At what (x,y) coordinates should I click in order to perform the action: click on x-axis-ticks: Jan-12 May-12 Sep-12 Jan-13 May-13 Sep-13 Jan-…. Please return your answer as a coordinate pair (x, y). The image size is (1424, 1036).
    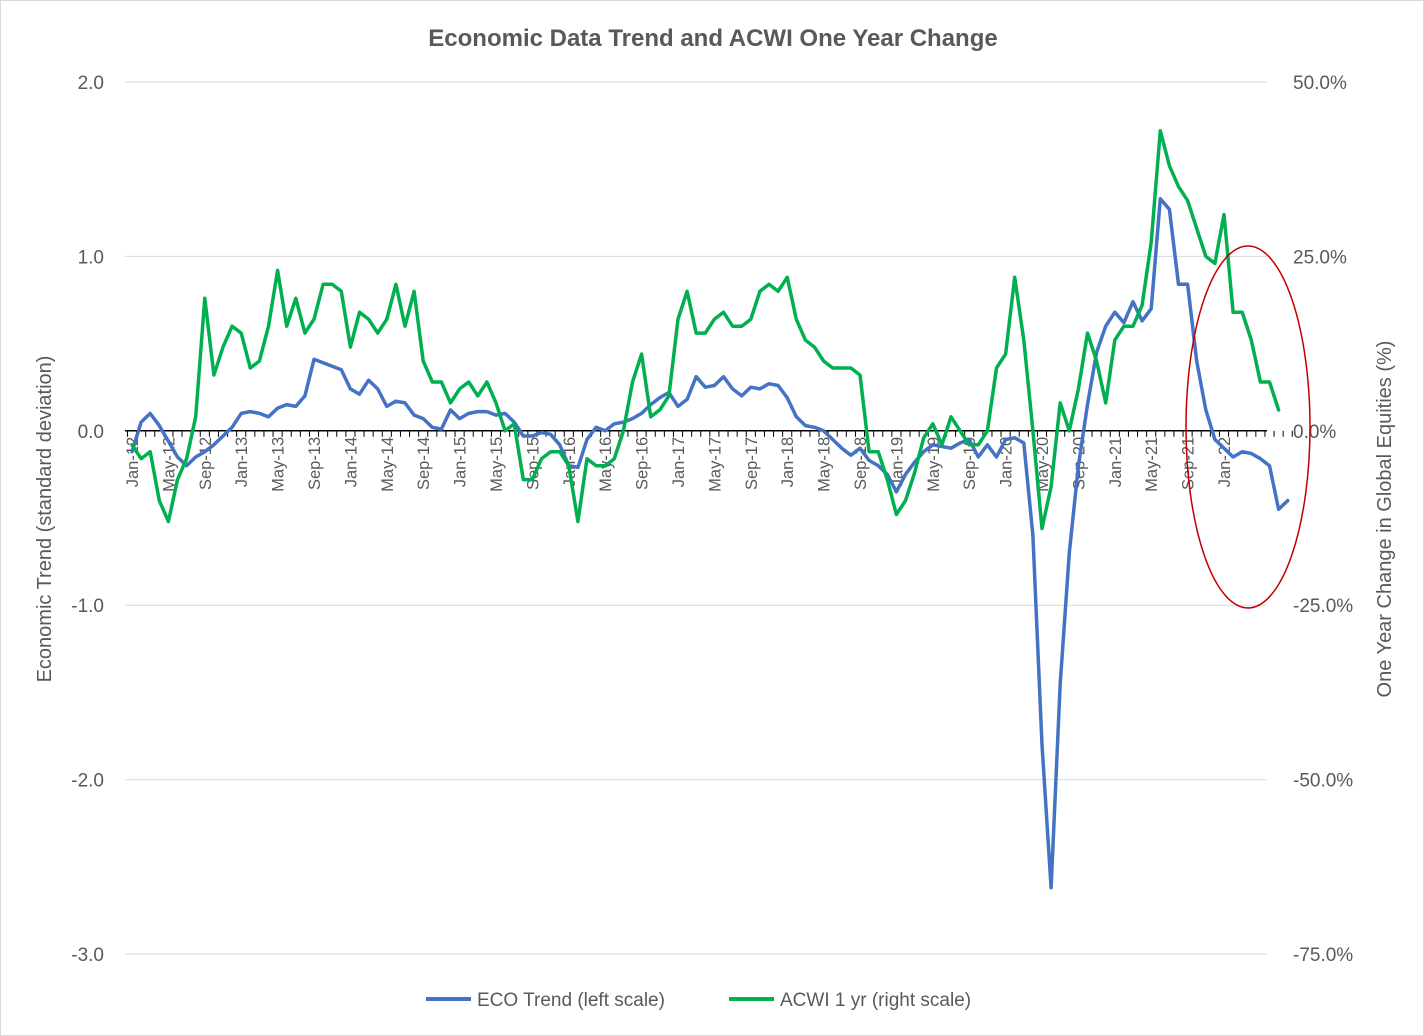
    Looking at the image, I should click on (708, 461).